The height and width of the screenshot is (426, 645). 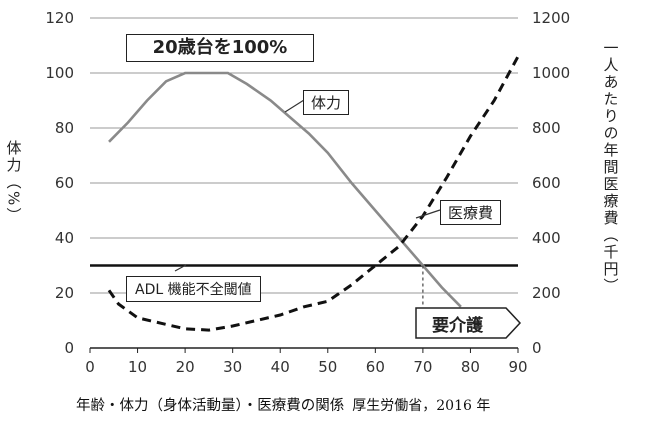 I want to click on adl-label-box: ADL 機能不全閾値, so click(x=193, y=289).